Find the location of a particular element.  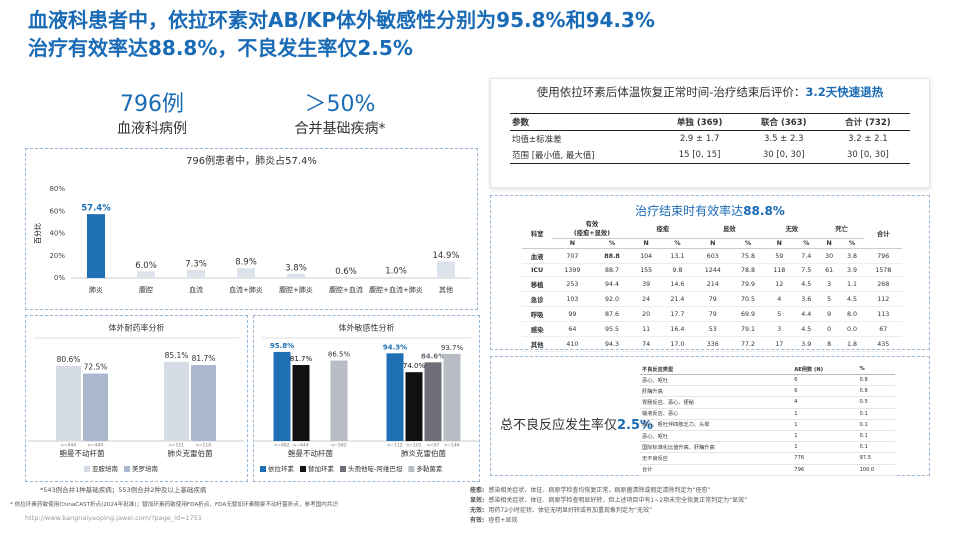

cell: 国际标准化比值升高、肝酶升高 is located at coordinates (716, 447).